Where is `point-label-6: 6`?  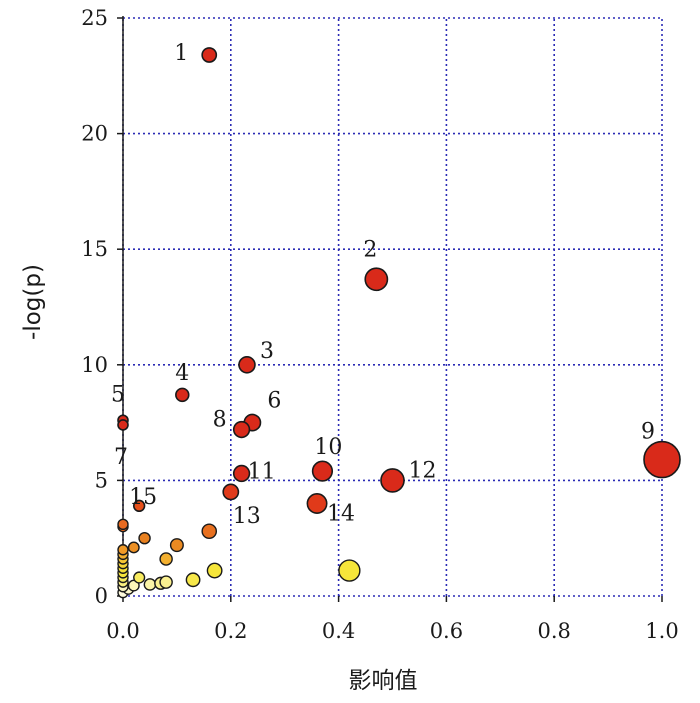
point-label-6: 6 is located at coordinates (274, 401).